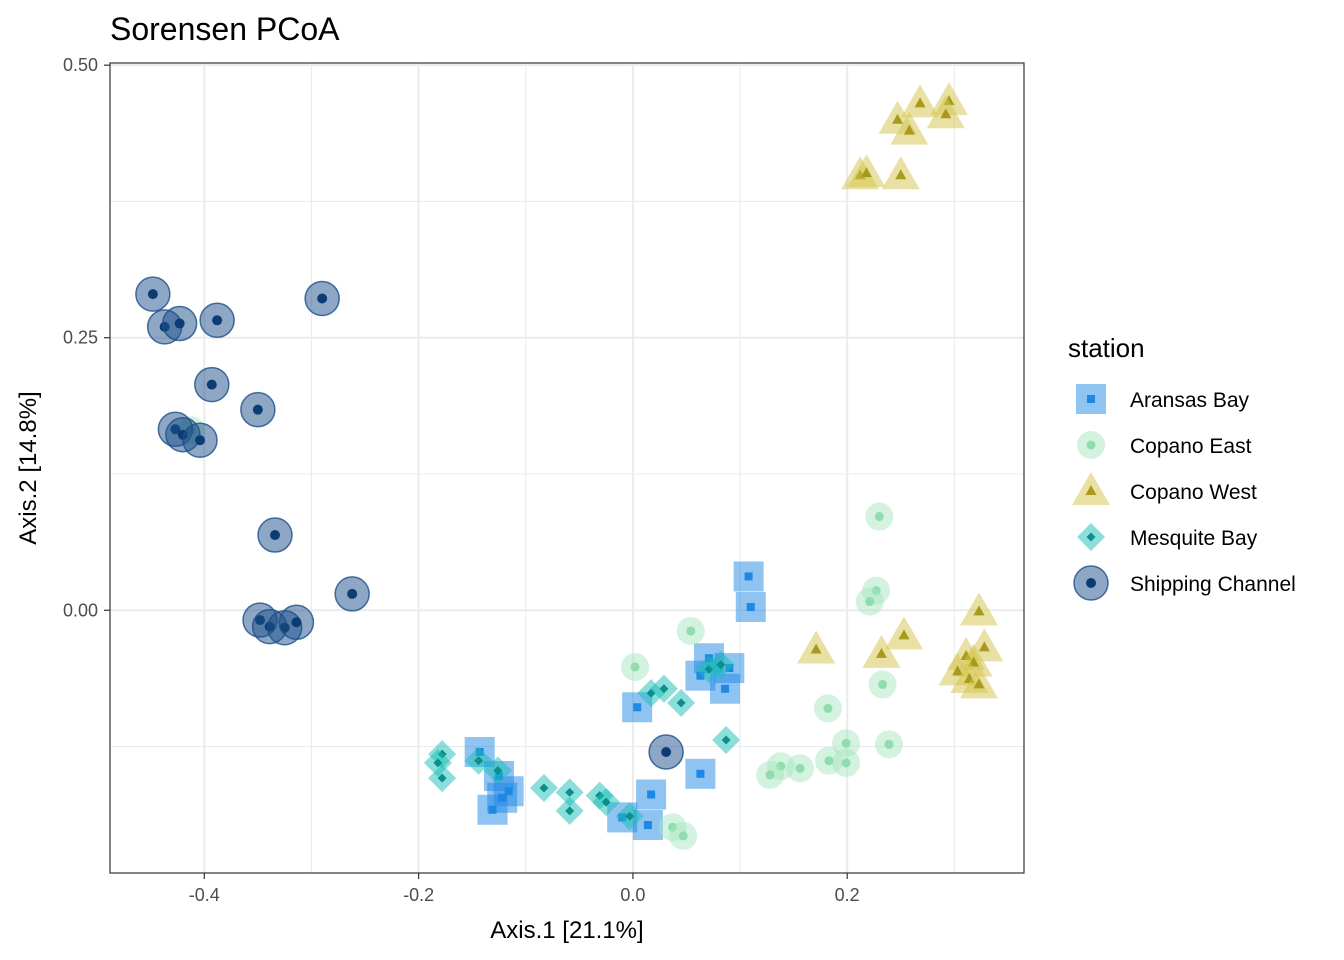  I want to click on legend-label-copano-east: Copano East, so click(1191, 446).